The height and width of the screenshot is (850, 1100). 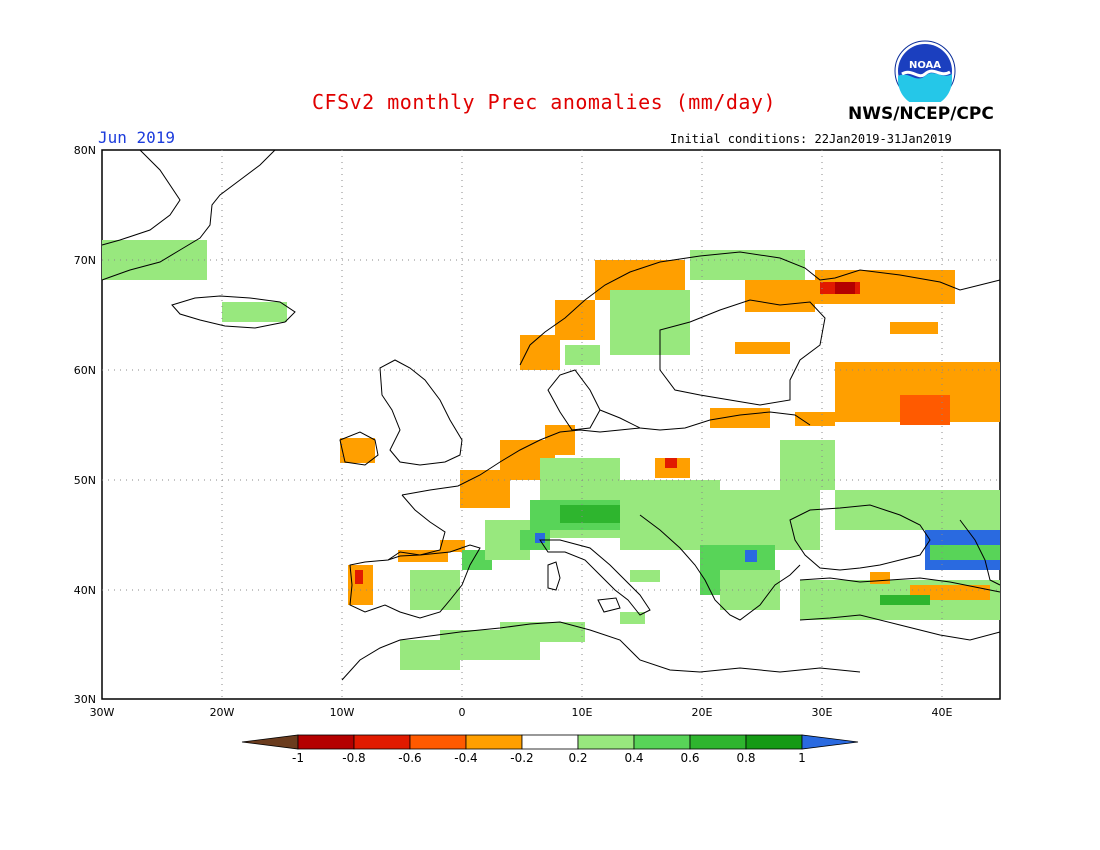 What do you see at coordinates (942, 712) in the screenshot?
I see `lon-label-40e: 40E` at bounding box center [942, 712].